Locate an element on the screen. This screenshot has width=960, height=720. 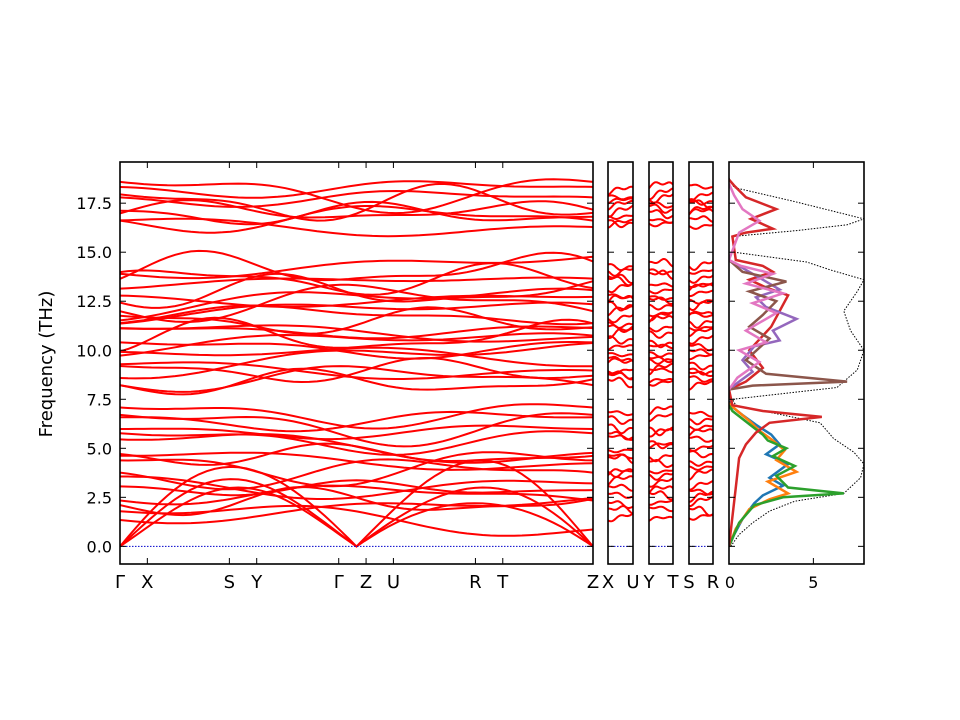
y-tick-label: 15.0 is located at coordinates (94, 252).